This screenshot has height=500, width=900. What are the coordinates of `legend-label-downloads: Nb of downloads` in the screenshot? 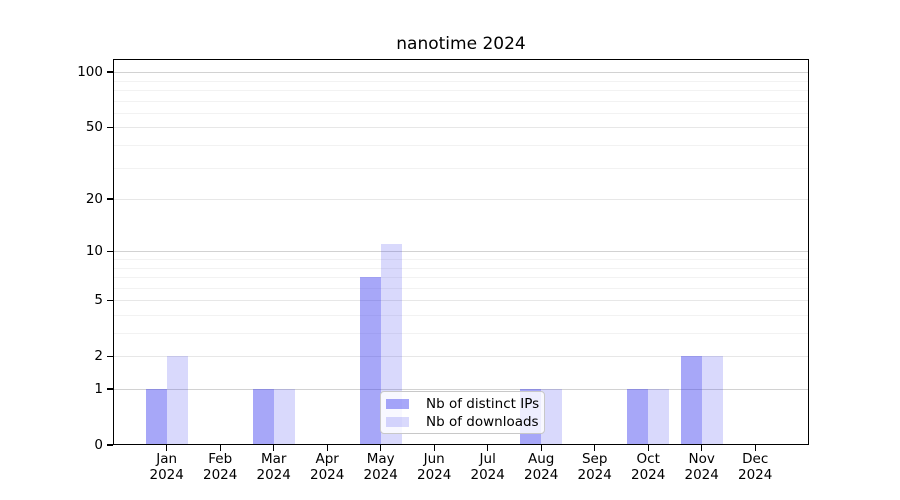 It's located at (482, 421).